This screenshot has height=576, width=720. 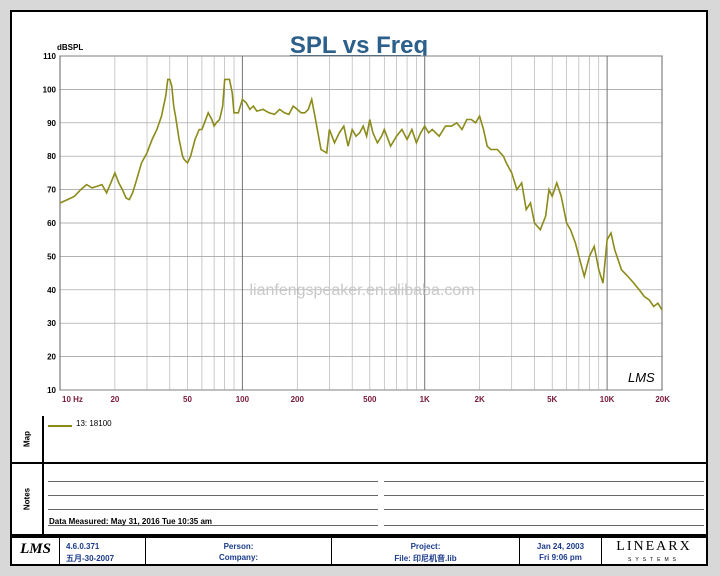 I want to click on watermark: lianfengspeaker.en.alibaba.com, so click(x=361, y=290).